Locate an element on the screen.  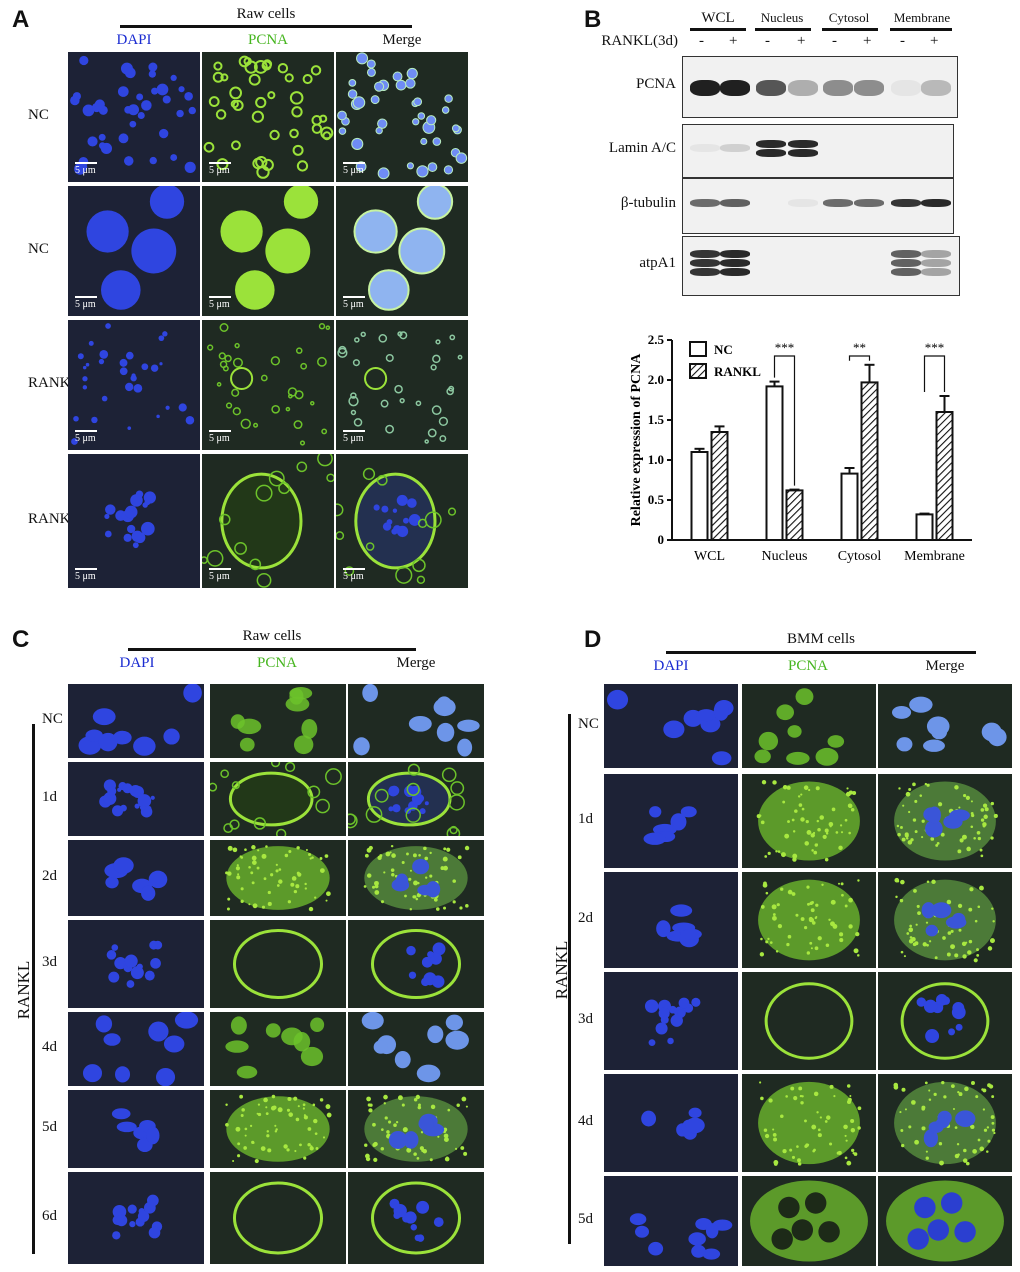
y-tick-label: 1.0 is located at coordinates (656, 459).